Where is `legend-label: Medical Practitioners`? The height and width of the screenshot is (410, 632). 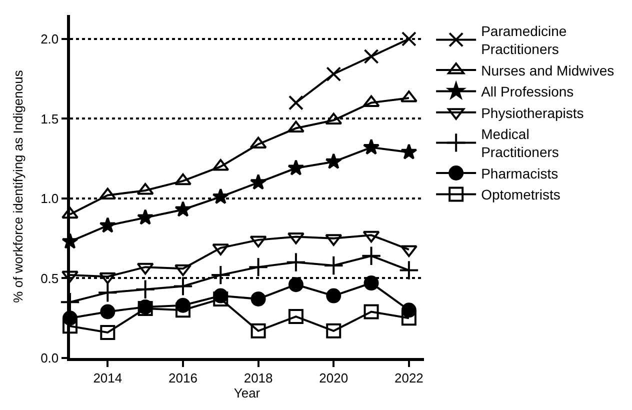
legend-label: Medical Practitioners is located at coordinates (520, 143).